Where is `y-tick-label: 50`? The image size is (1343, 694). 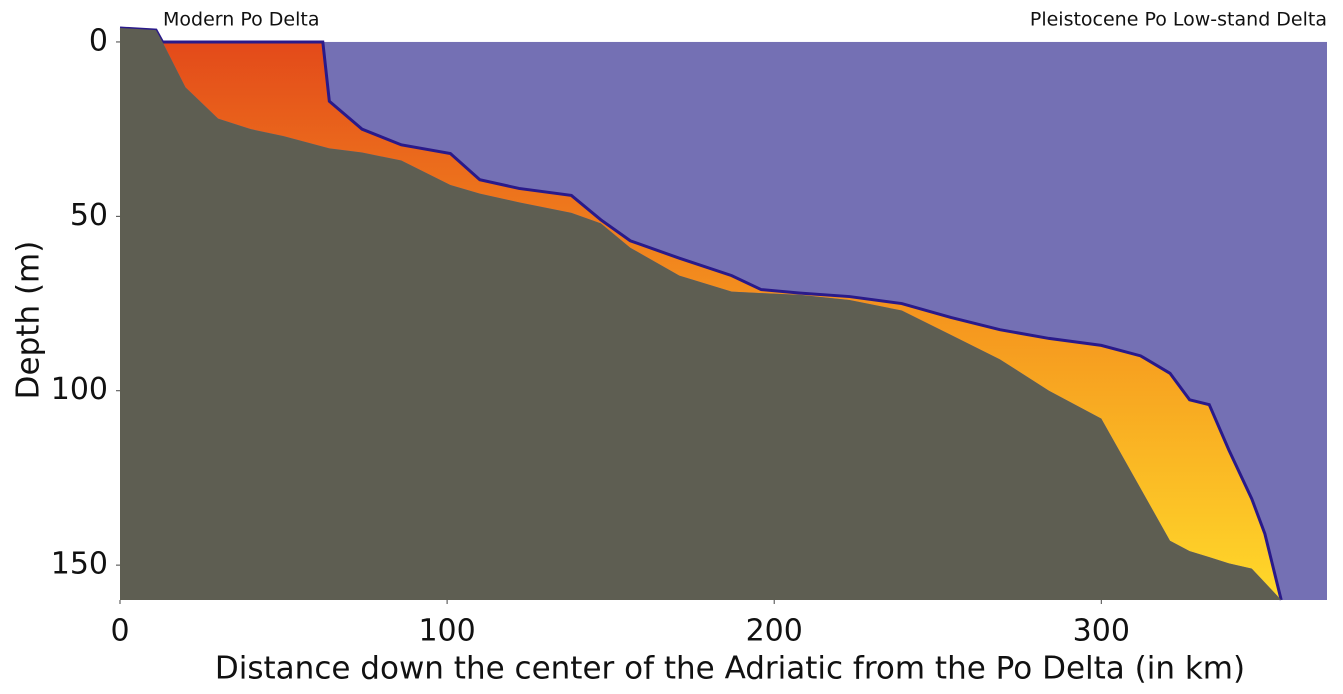 y-tick-label: 50 is located at coordinates (89, 215).